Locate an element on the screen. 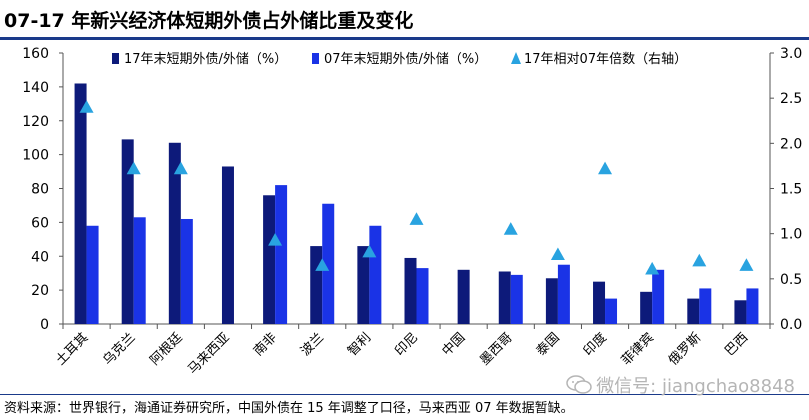 This screenshot has height=420, width=809. y-right-tick-label: 0.5 is located at coordinates (791, 280).